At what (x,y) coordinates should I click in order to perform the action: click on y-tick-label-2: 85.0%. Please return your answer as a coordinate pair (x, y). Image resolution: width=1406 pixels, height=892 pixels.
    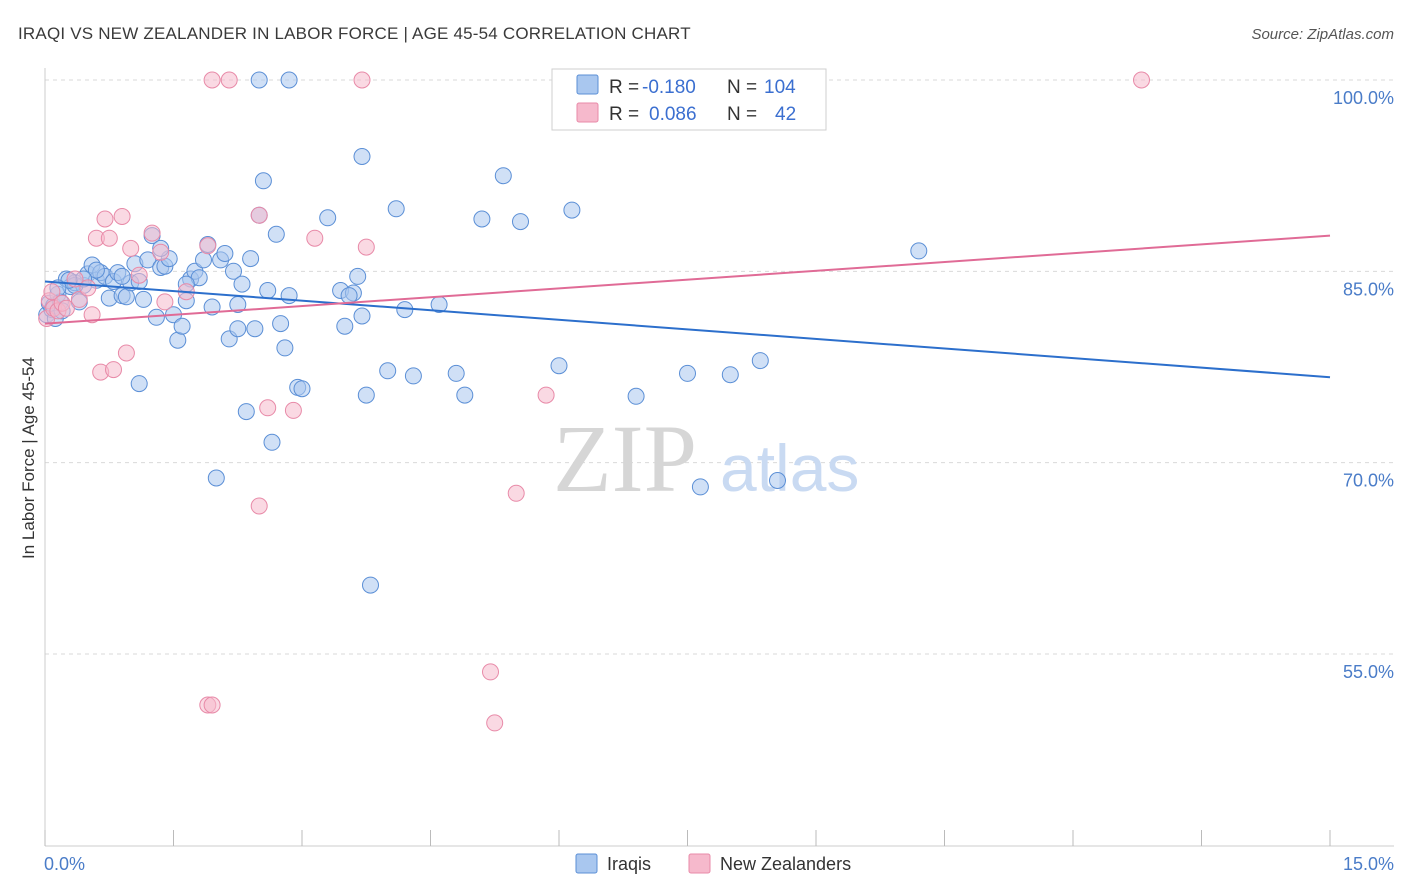
    Looking at the image, I should click on (1368, 289).